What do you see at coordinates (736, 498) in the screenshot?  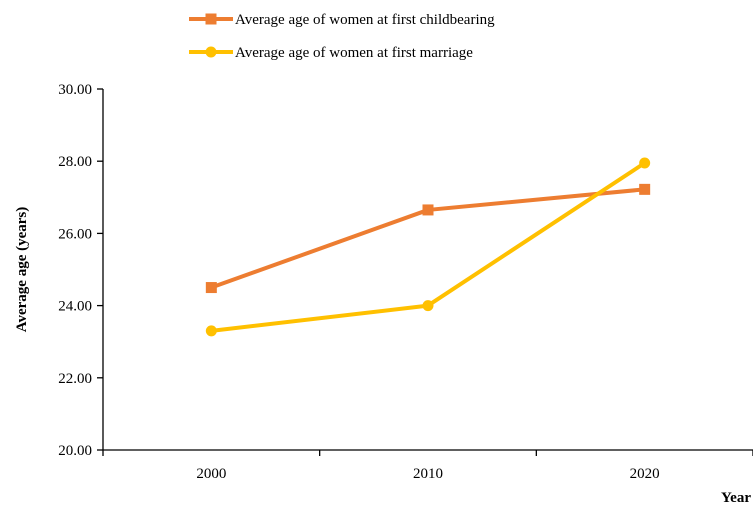 I see `x-axis-title: Year` at bounding box center [736, 498].